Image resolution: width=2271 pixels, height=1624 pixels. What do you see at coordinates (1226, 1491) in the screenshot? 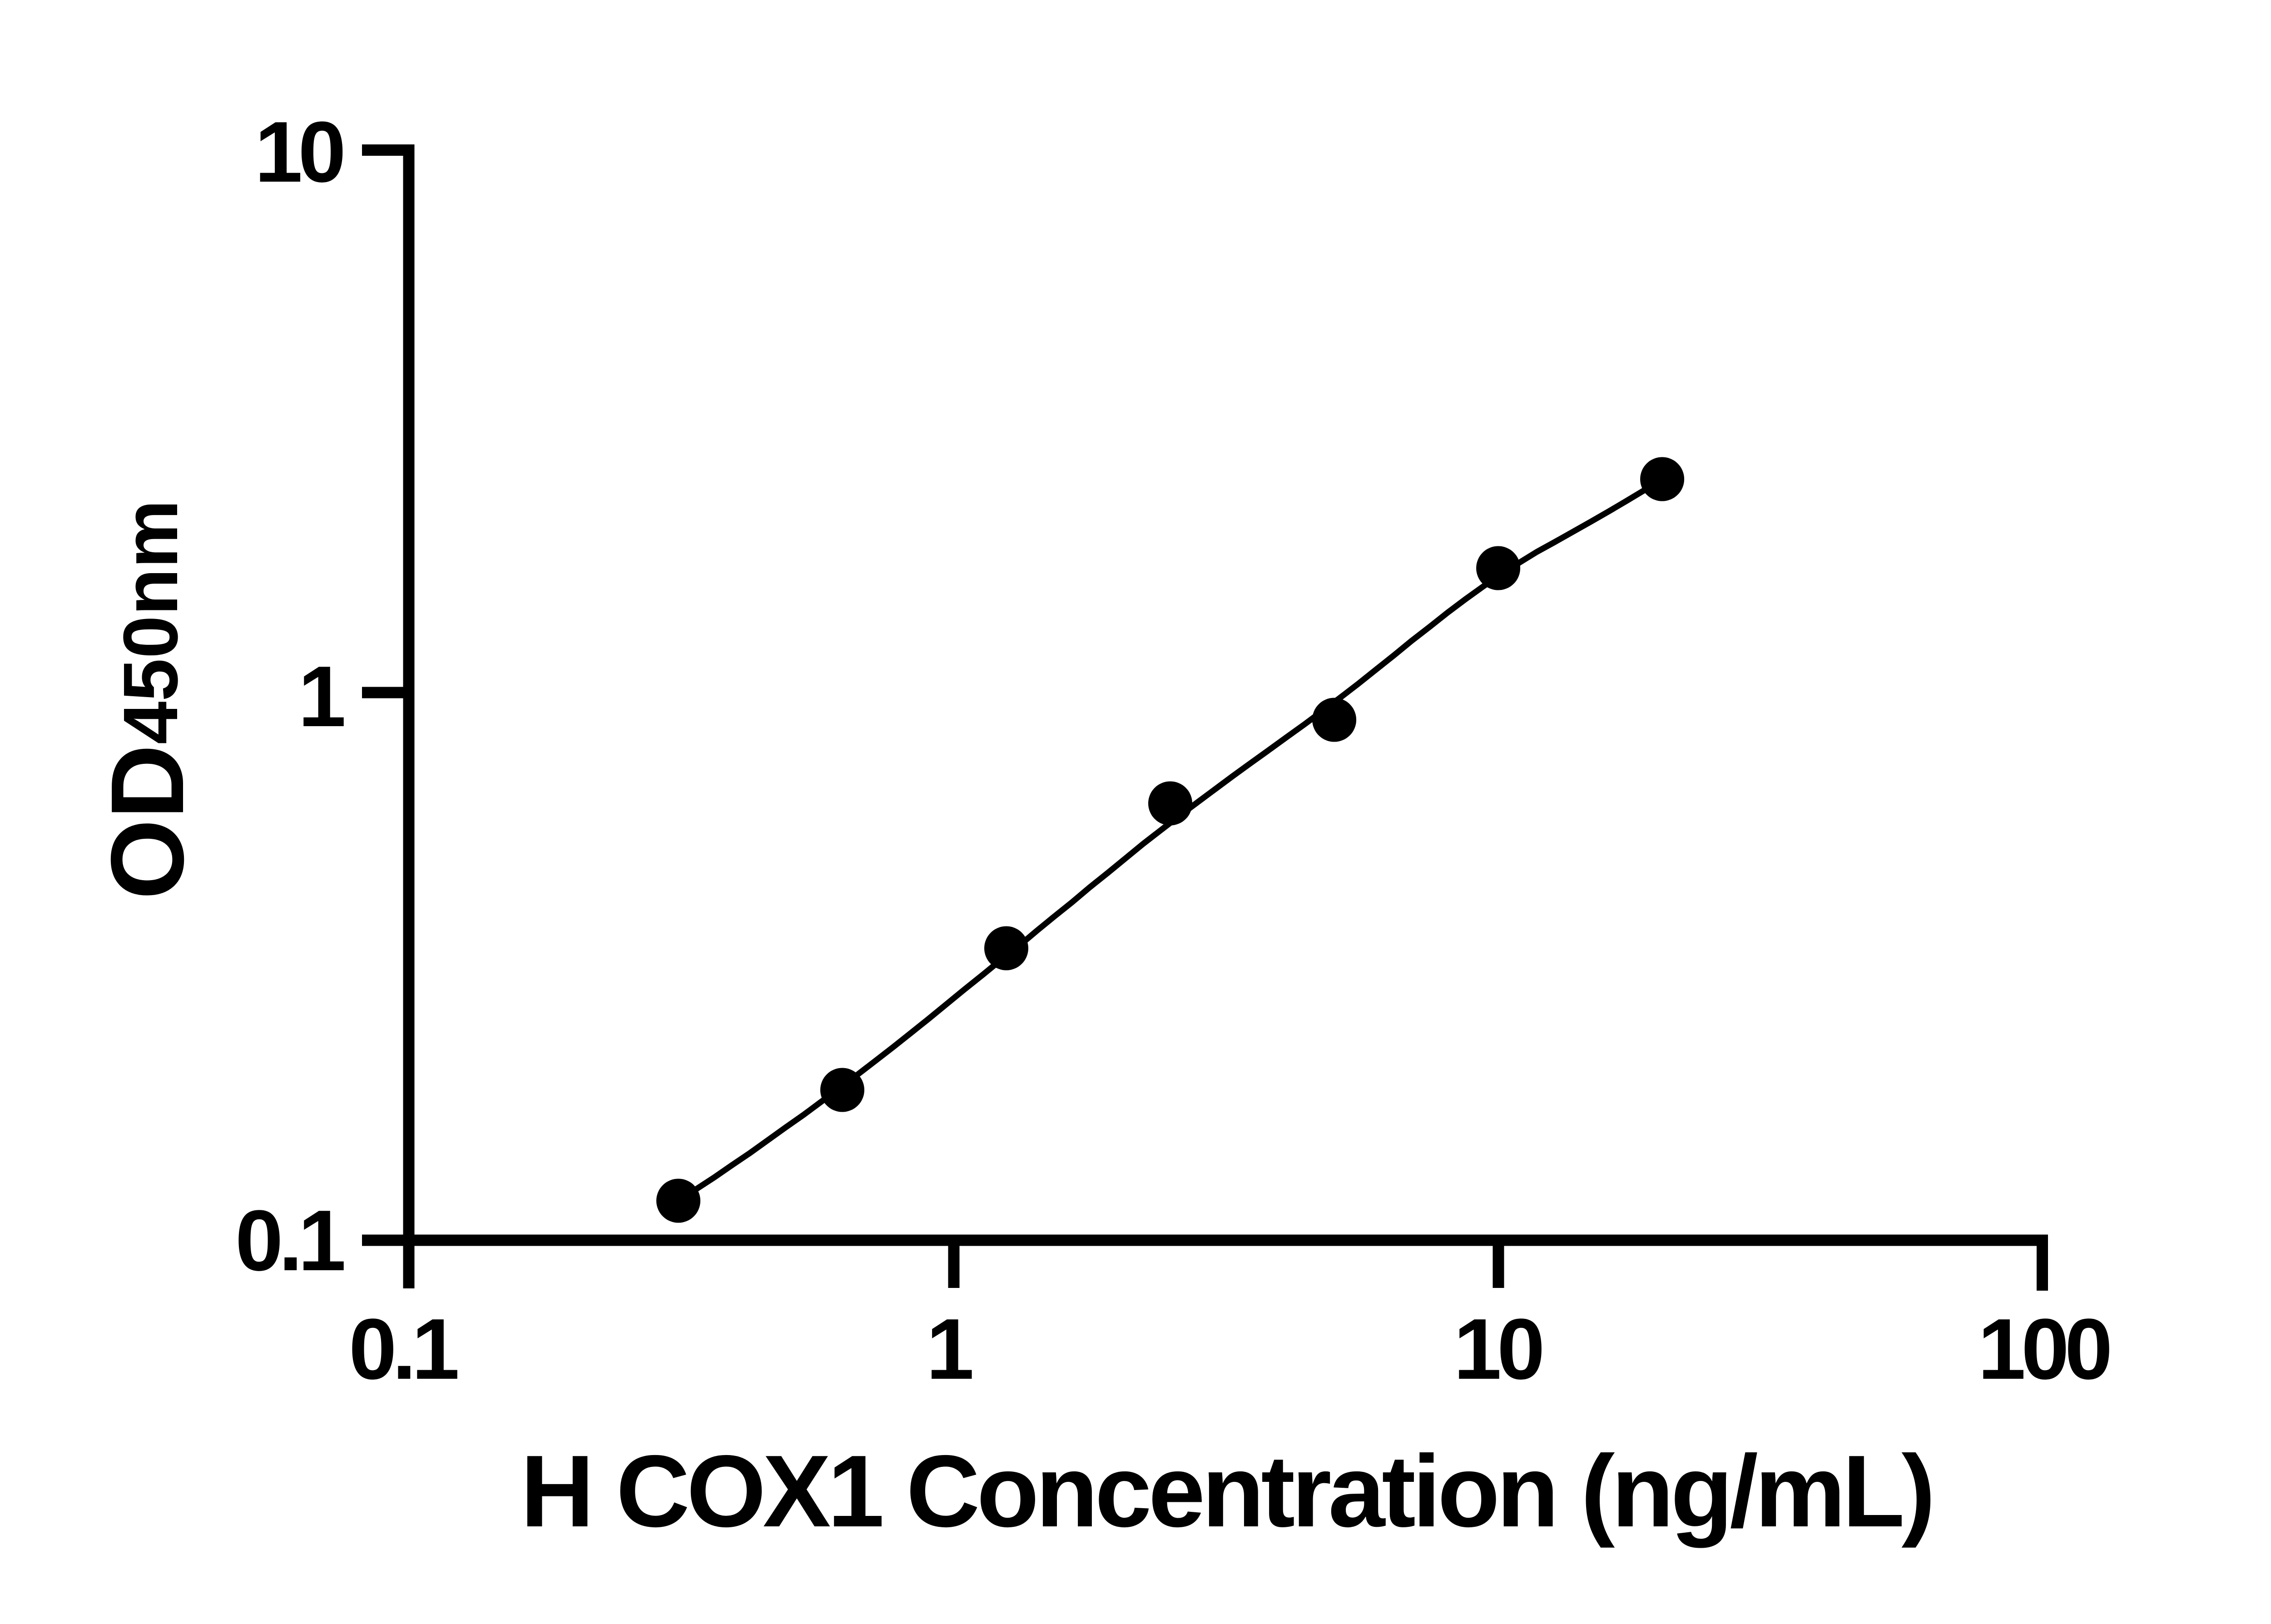
I see `svg-text: H COX1 Concentration (ng/mL)` at bounding box center [1226, 1491].